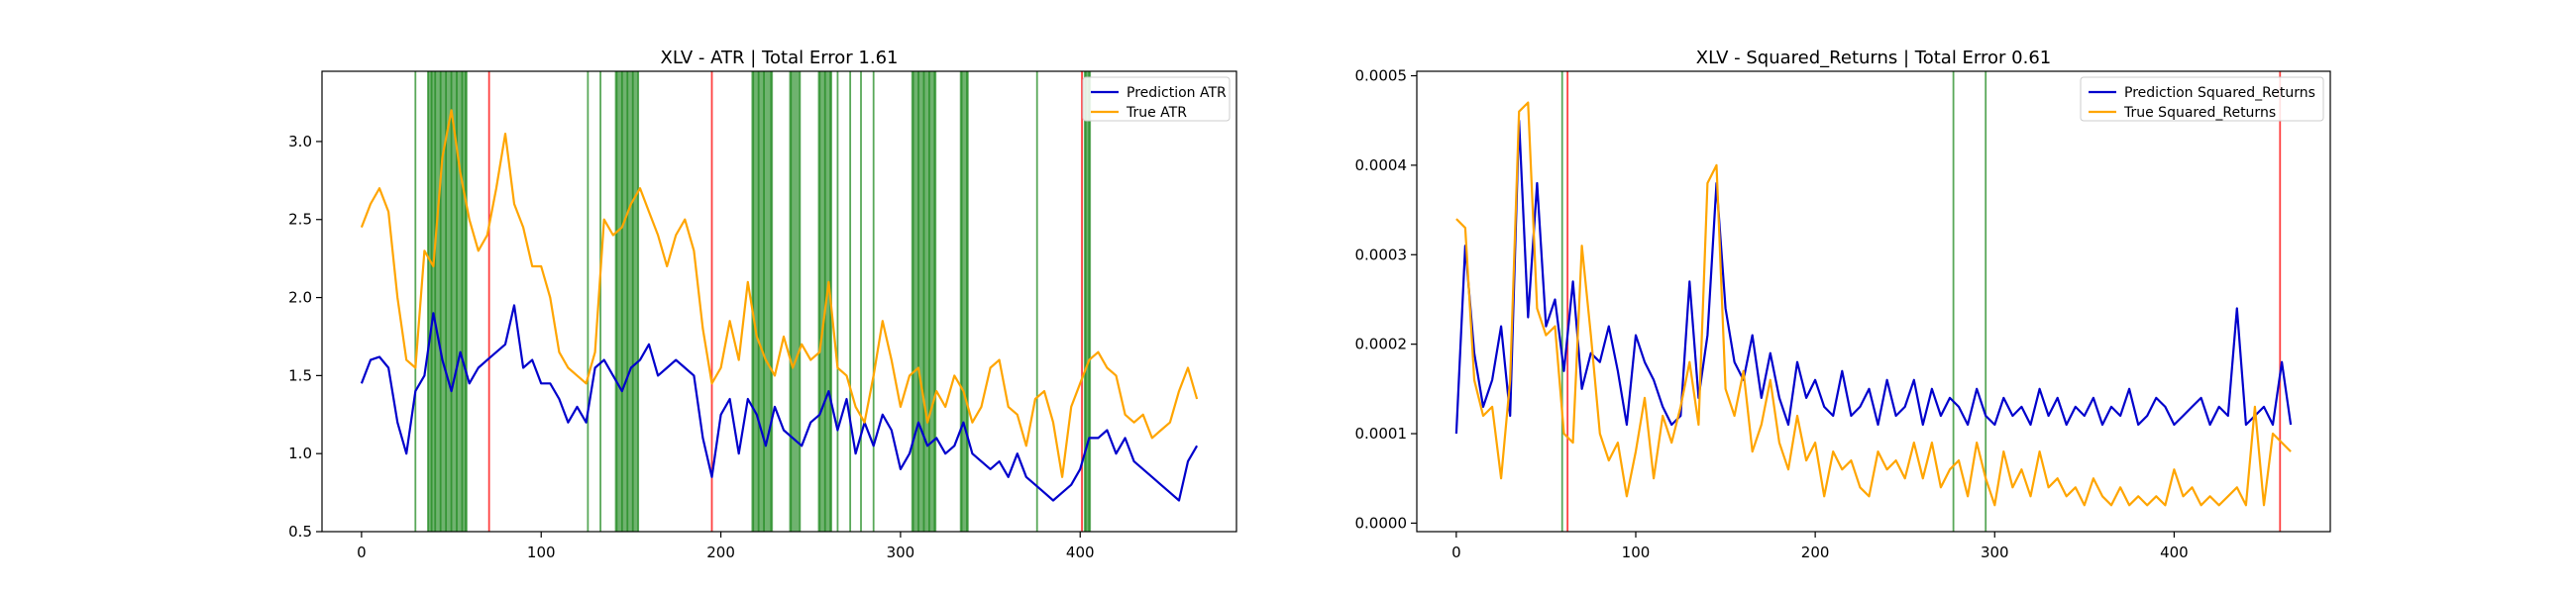 The image size is (2576, 594). What do you see at coordinates (1381, 523) in the screenshot?
I see `squared-returns-y-tick-label-0: 0.0000` at bounding box center [1381, 523].